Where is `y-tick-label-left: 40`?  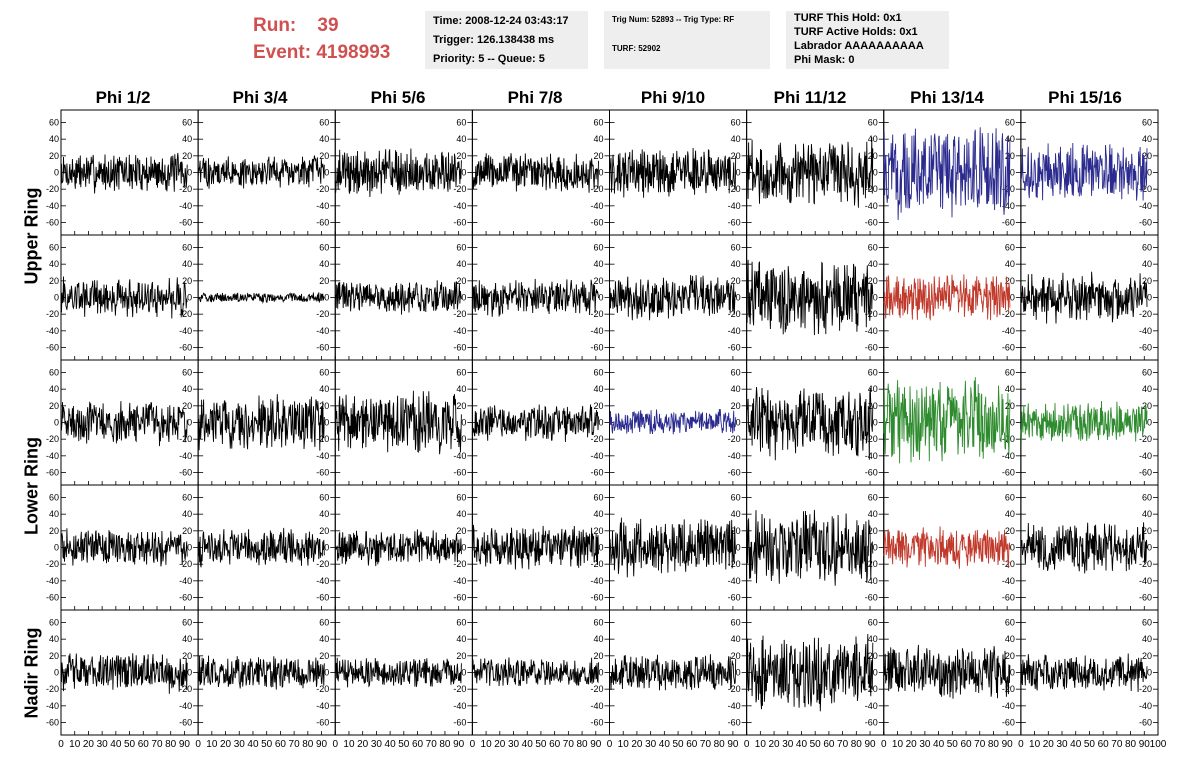
y-tick-label-left: 40 is located at coordinates (54, 639).